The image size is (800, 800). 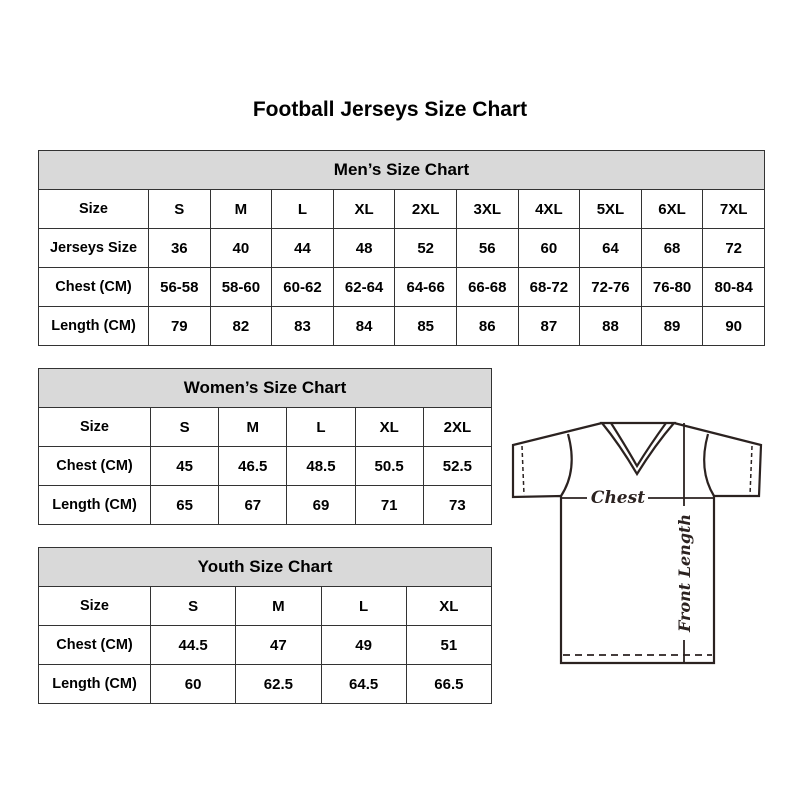 I want to click on table-cell: 72-76, so click(x=610, y=287).